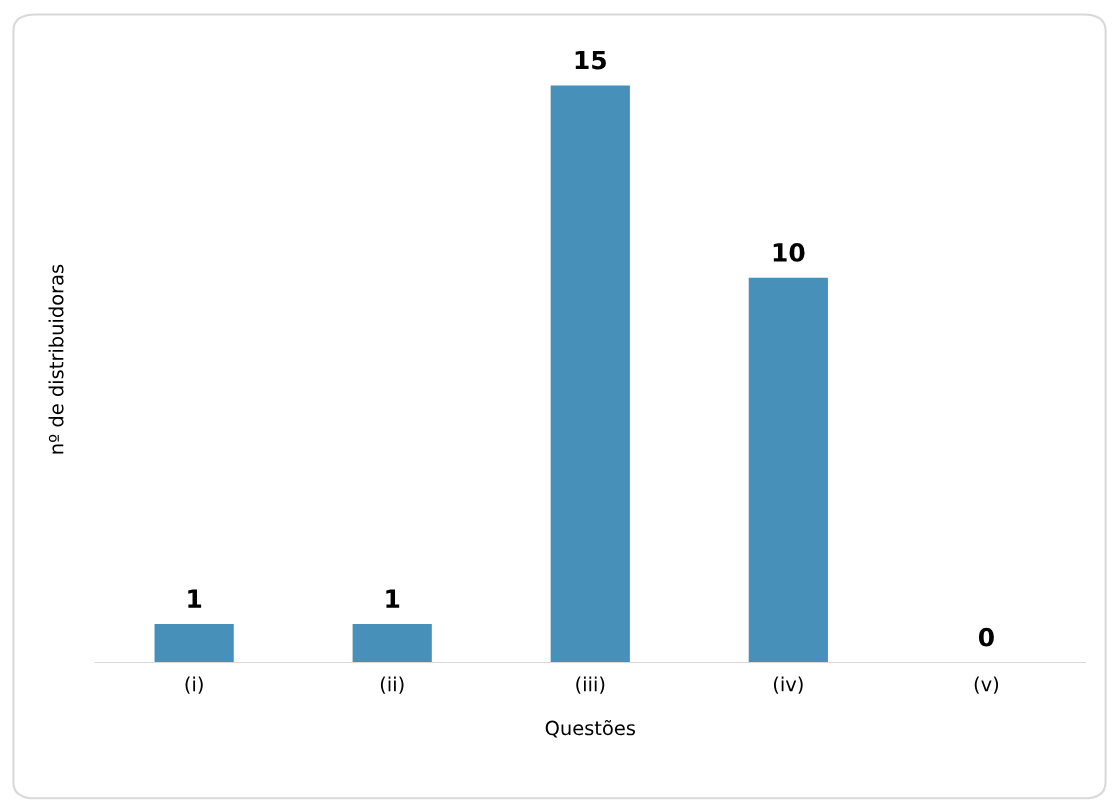  What do you see at coordinates (56, 359) in the screenshot?
I see `y-axis-title: nº de distribuidoras` at bounding box center [56, 359].